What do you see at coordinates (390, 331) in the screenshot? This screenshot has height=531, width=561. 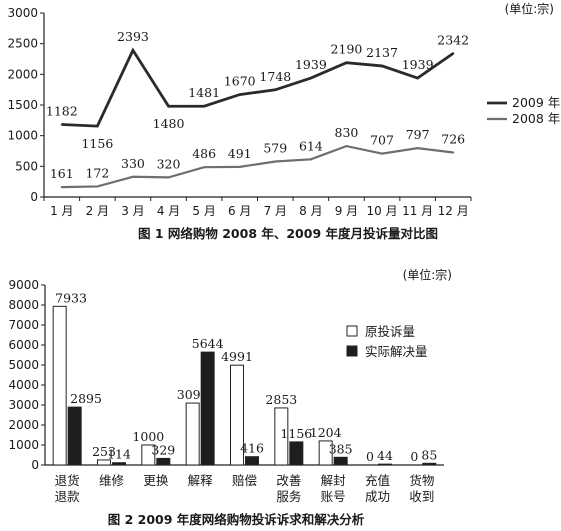 I see `chart2-legend-label: 原投诉量` at bounding box center [390, 331].